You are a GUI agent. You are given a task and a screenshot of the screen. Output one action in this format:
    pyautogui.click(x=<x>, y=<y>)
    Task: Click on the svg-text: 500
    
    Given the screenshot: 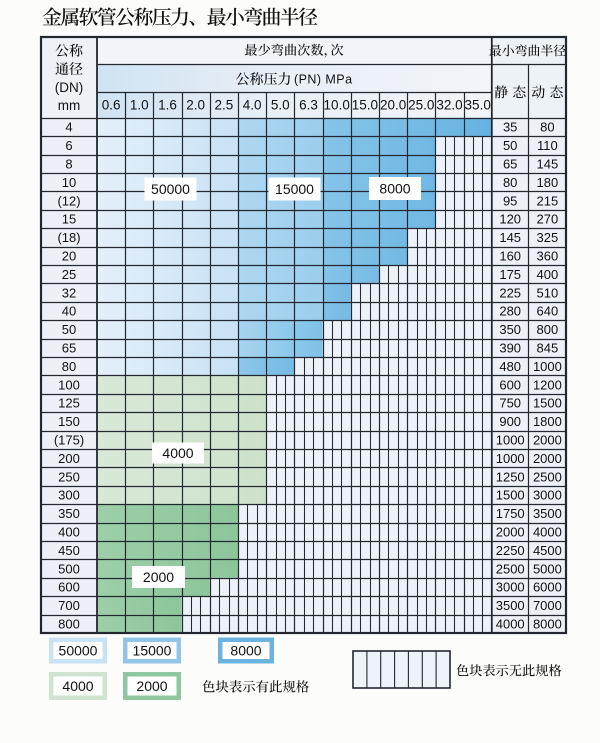 What is the action you would take?
    pyautogui.click(x=69, y=568)
    